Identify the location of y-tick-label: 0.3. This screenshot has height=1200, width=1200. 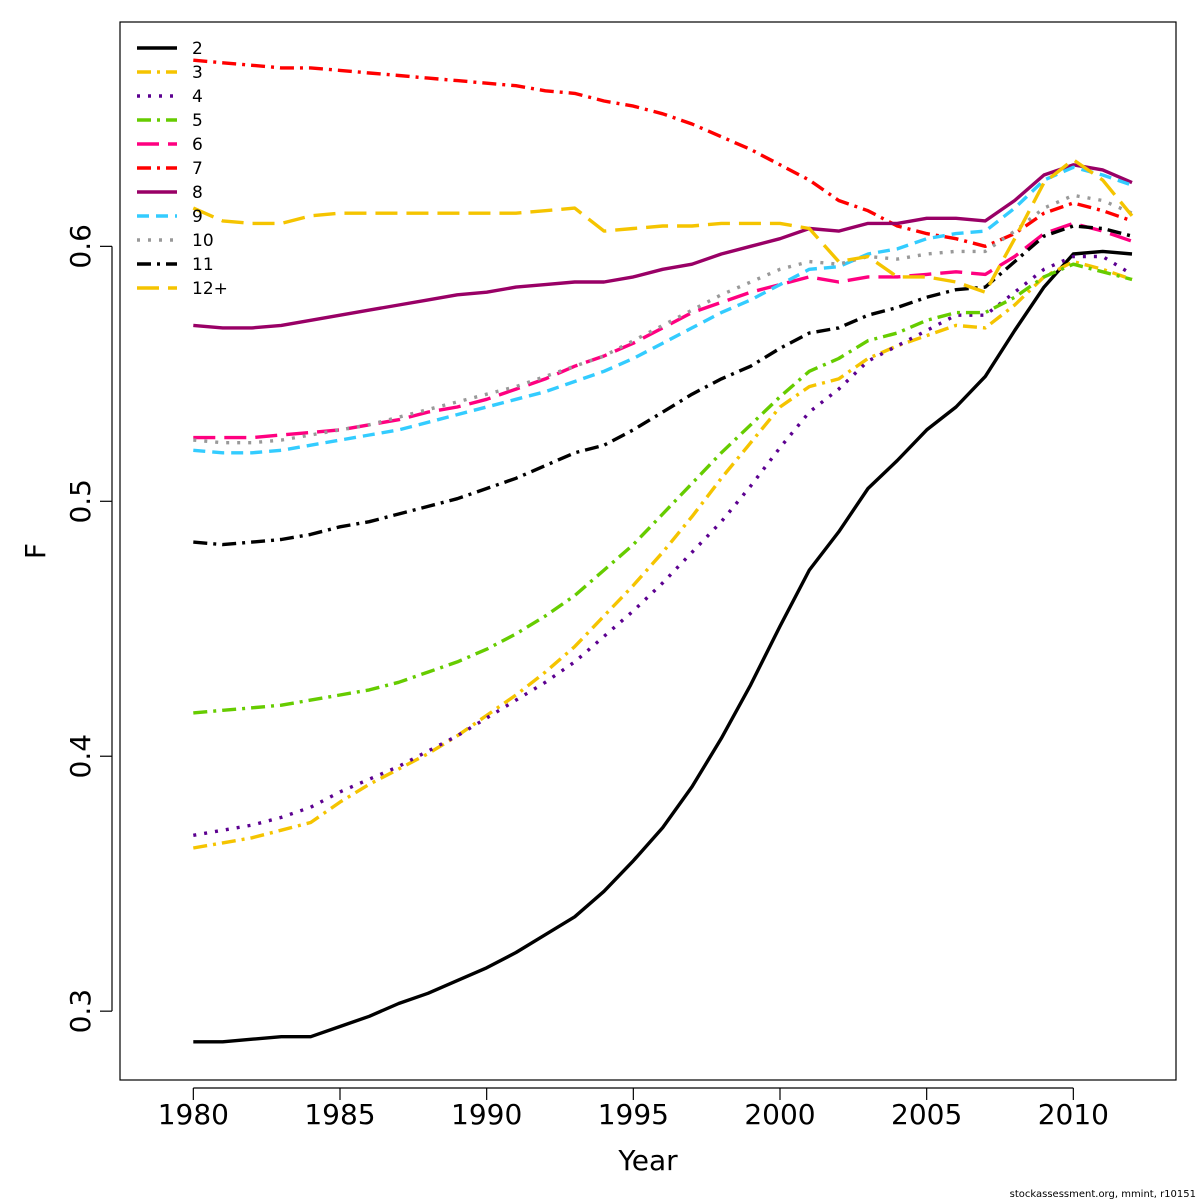
(80, 1011).